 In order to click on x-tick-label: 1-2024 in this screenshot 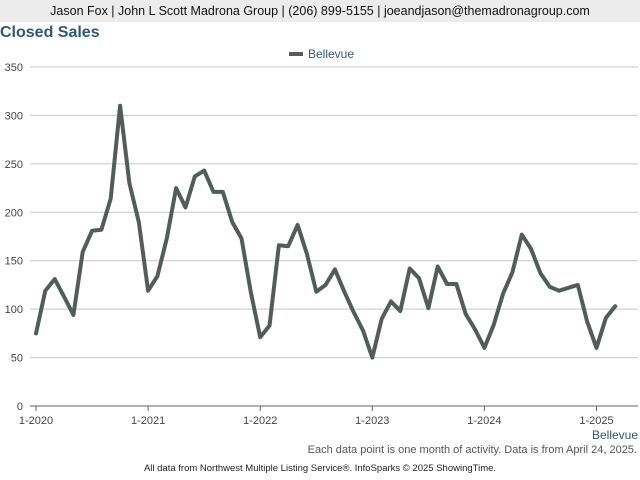, I will do `click(484, 421)`.